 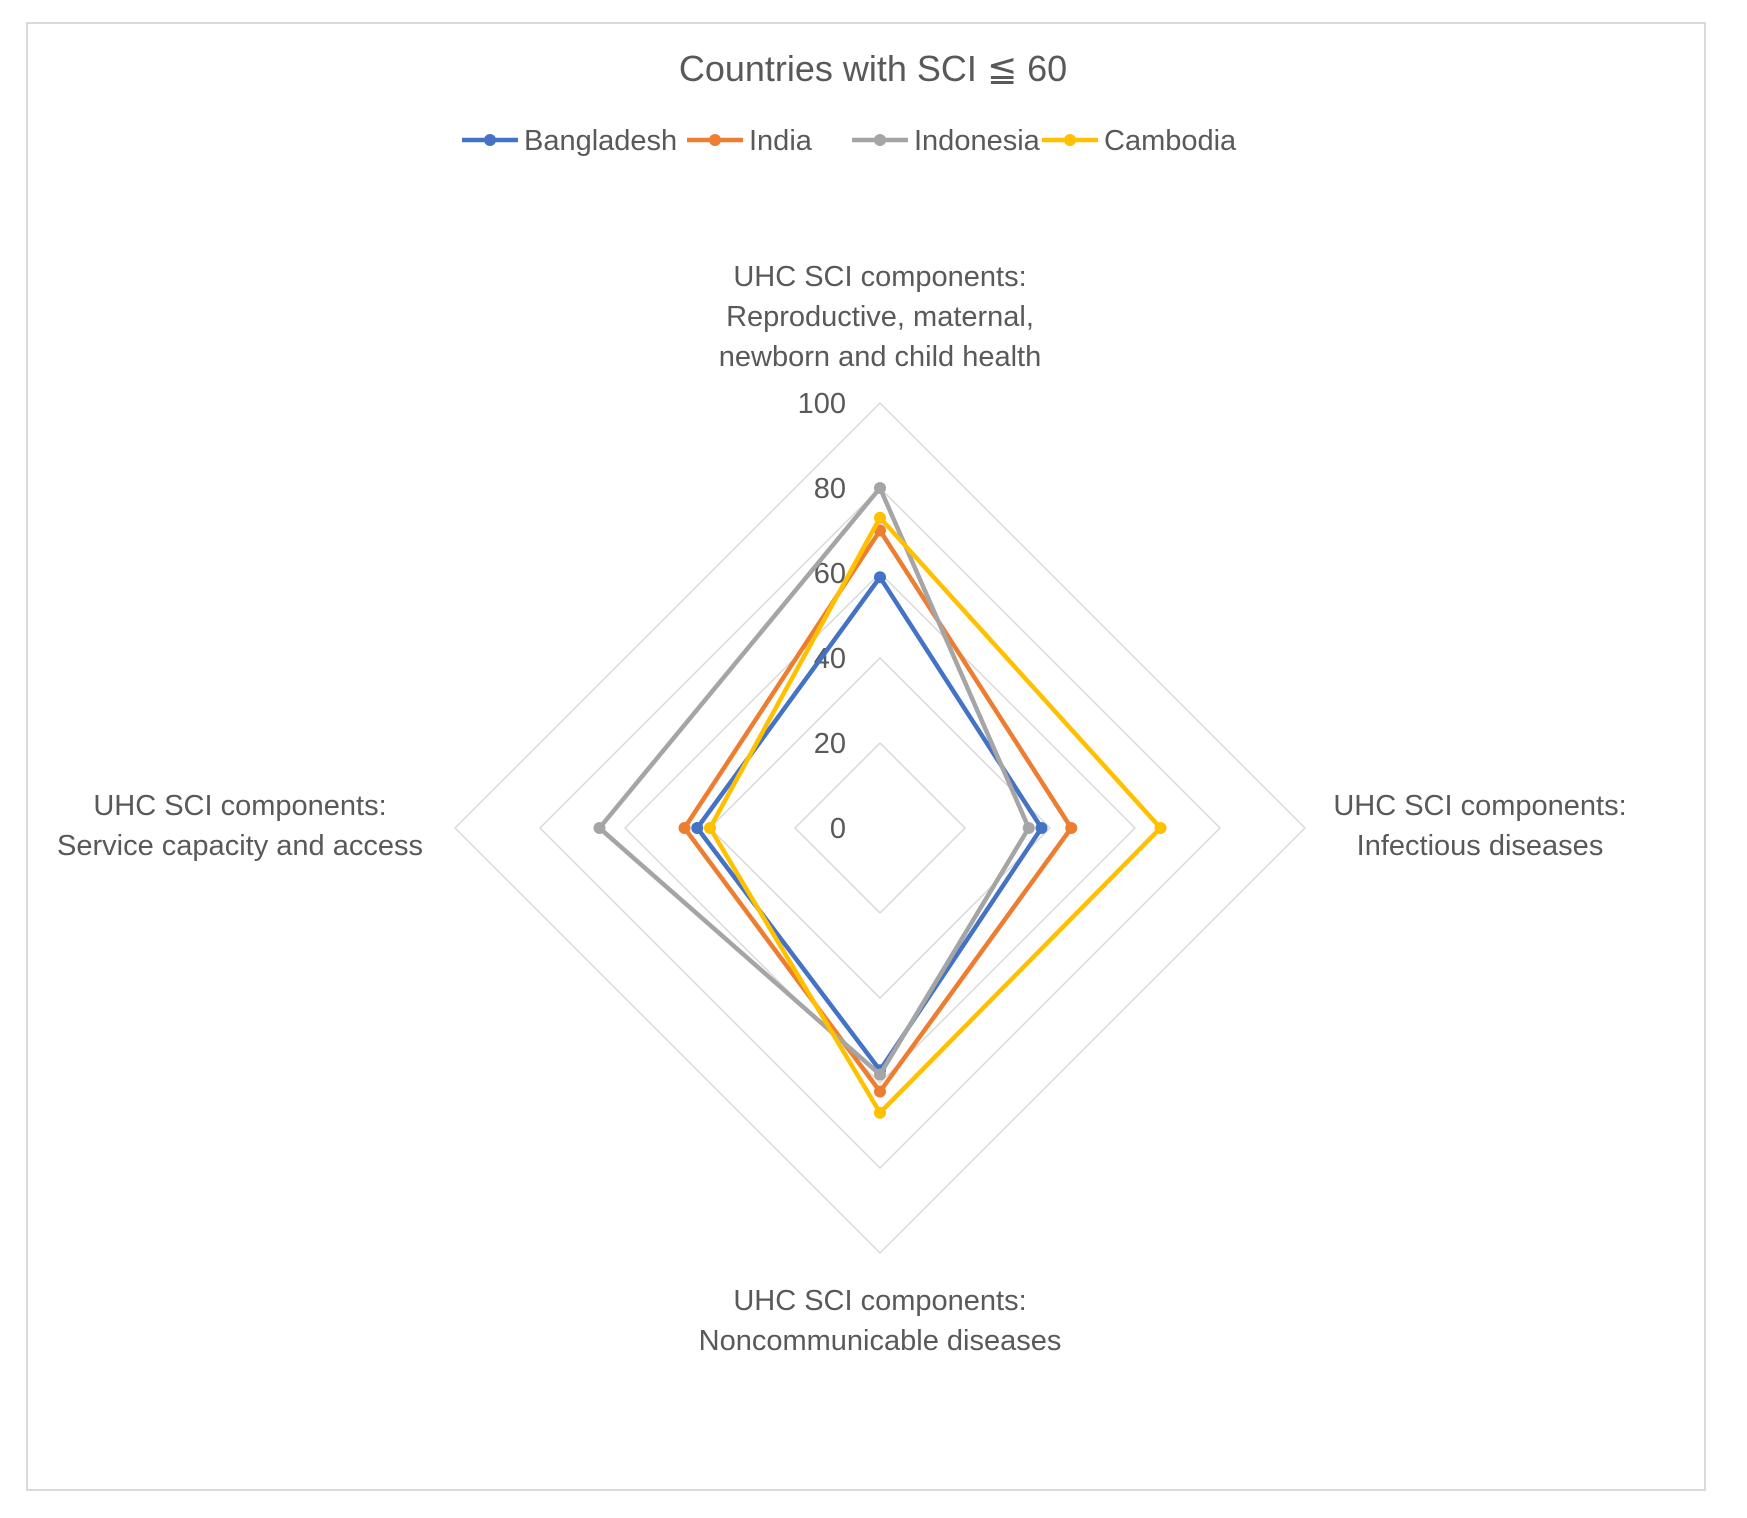 What do you see at coordinates (1480, 846) in the screenshot?
I see `axis-label-1-line-1: Infectious diseases` at bounding box center [1480, 846].